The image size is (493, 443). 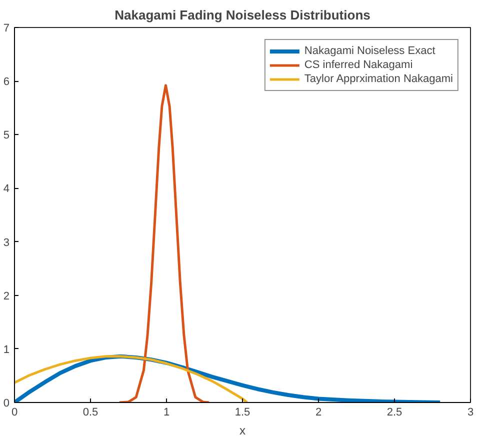 I want to click on legend-label: Nakagami Noiseless Exact, so click(x=370, y=51).